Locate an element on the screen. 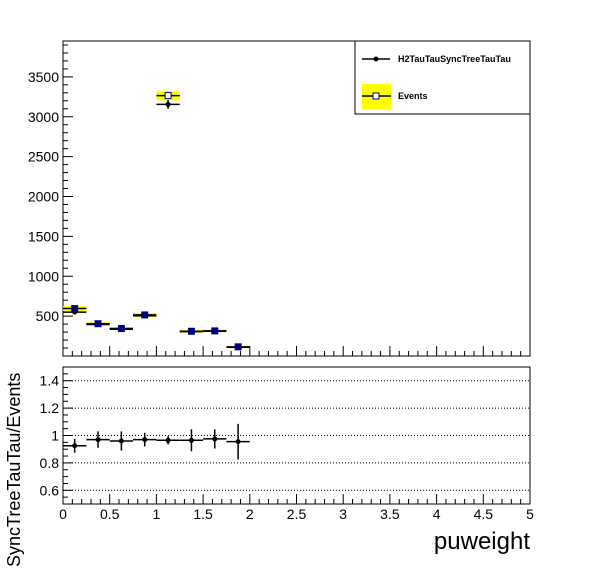  sync-tree-point is located at coordinates (168, 104).